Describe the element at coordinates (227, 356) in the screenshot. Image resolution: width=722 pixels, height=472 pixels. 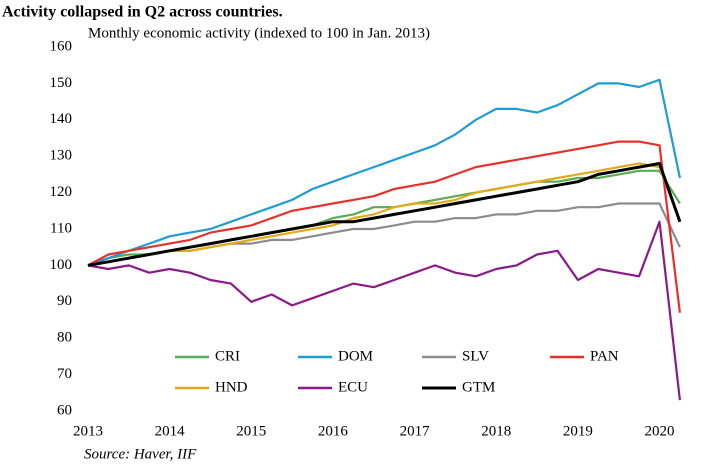
I see `legend-label: CRI` at that location.